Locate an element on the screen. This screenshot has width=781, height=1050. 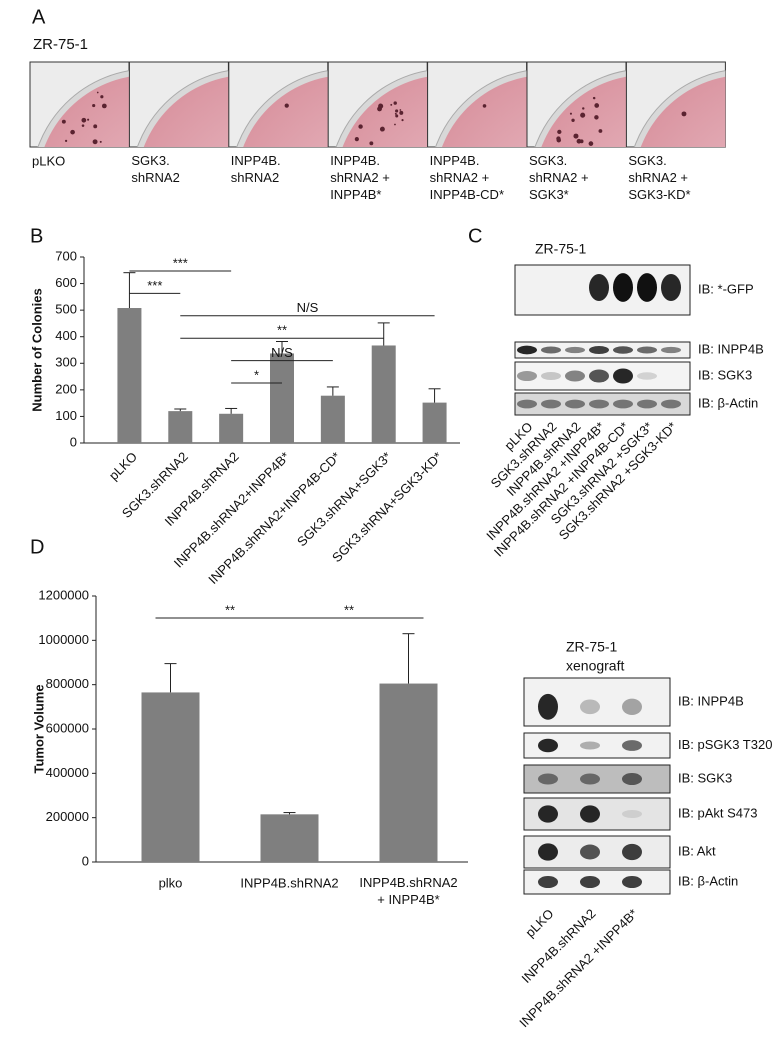
condition-label: pLKO is located at coordinates (48, 160).